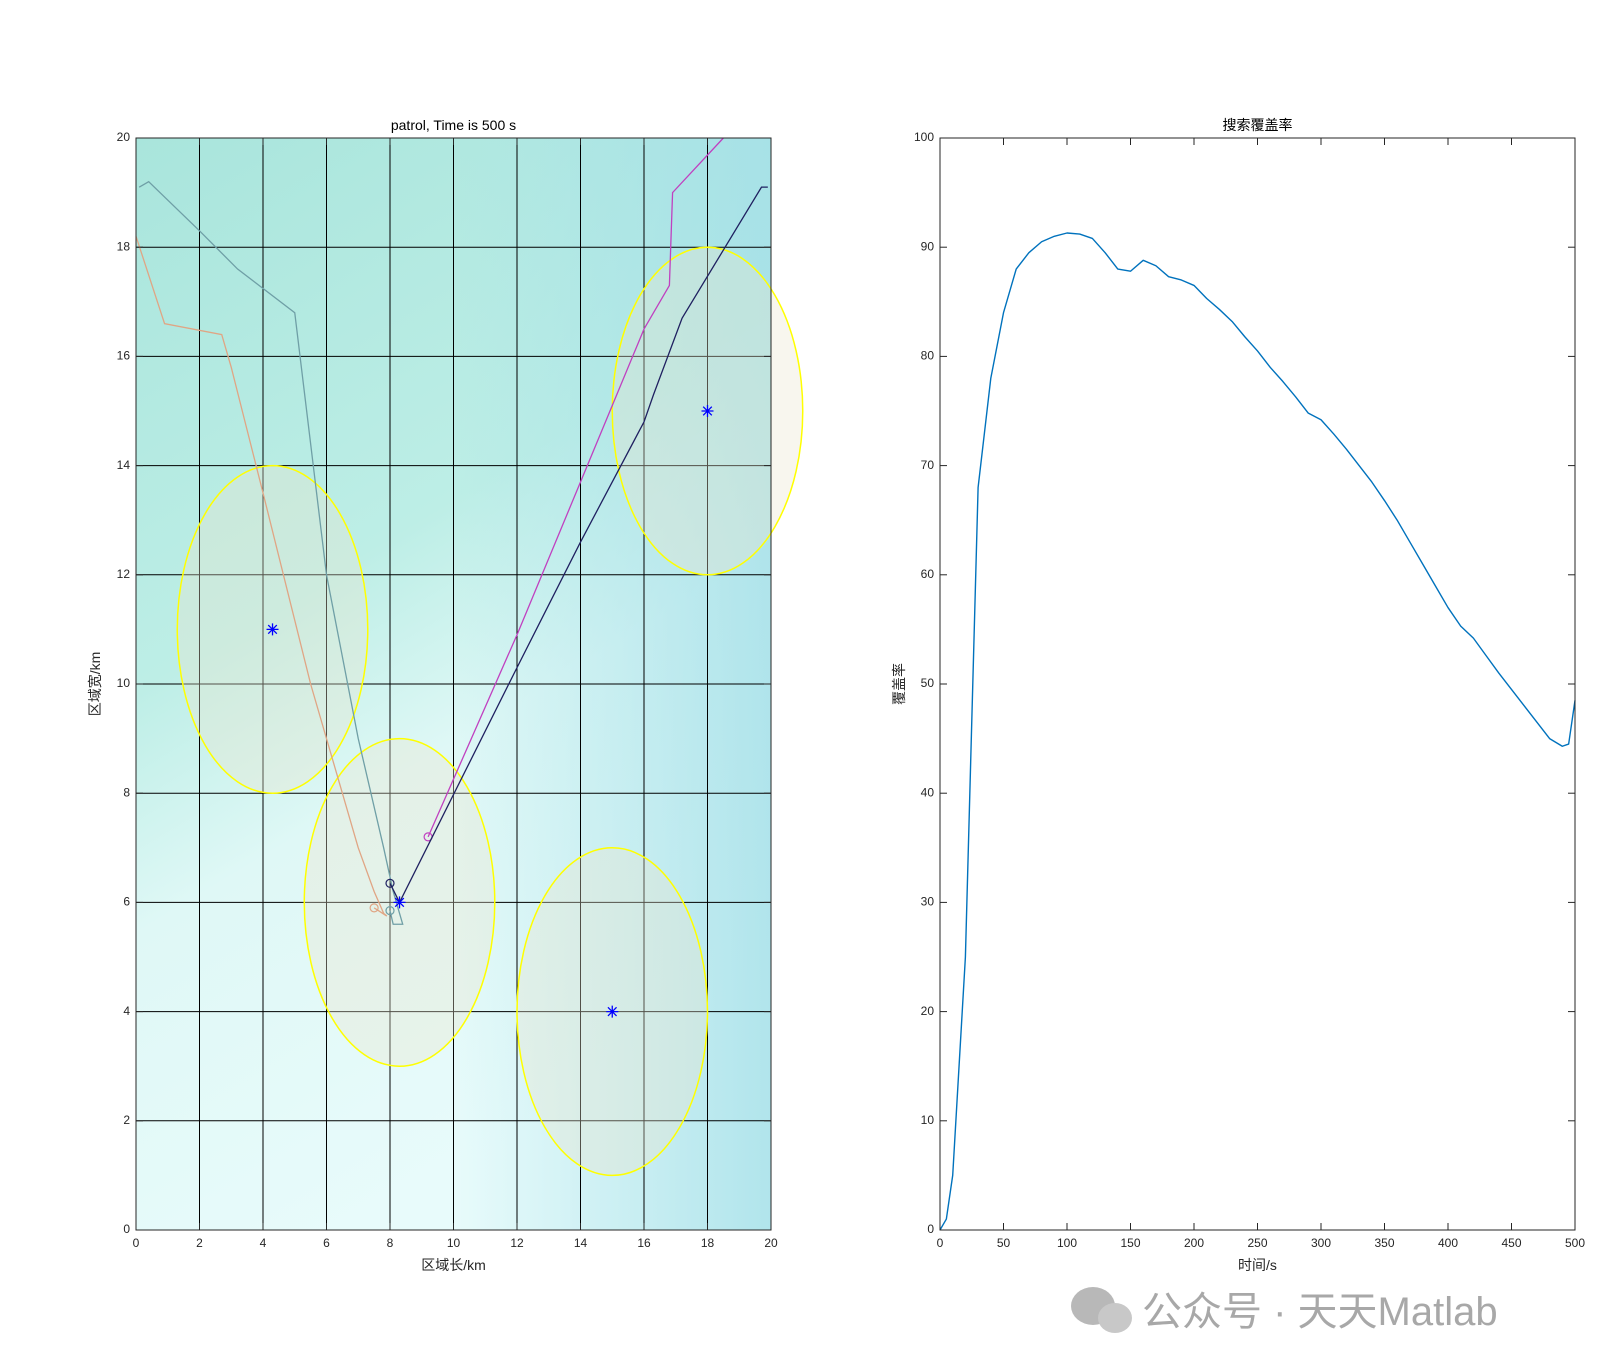 This screenshot has height=1366, width=1600. I want to click on y-tick-label: 14, so click(124, 465).